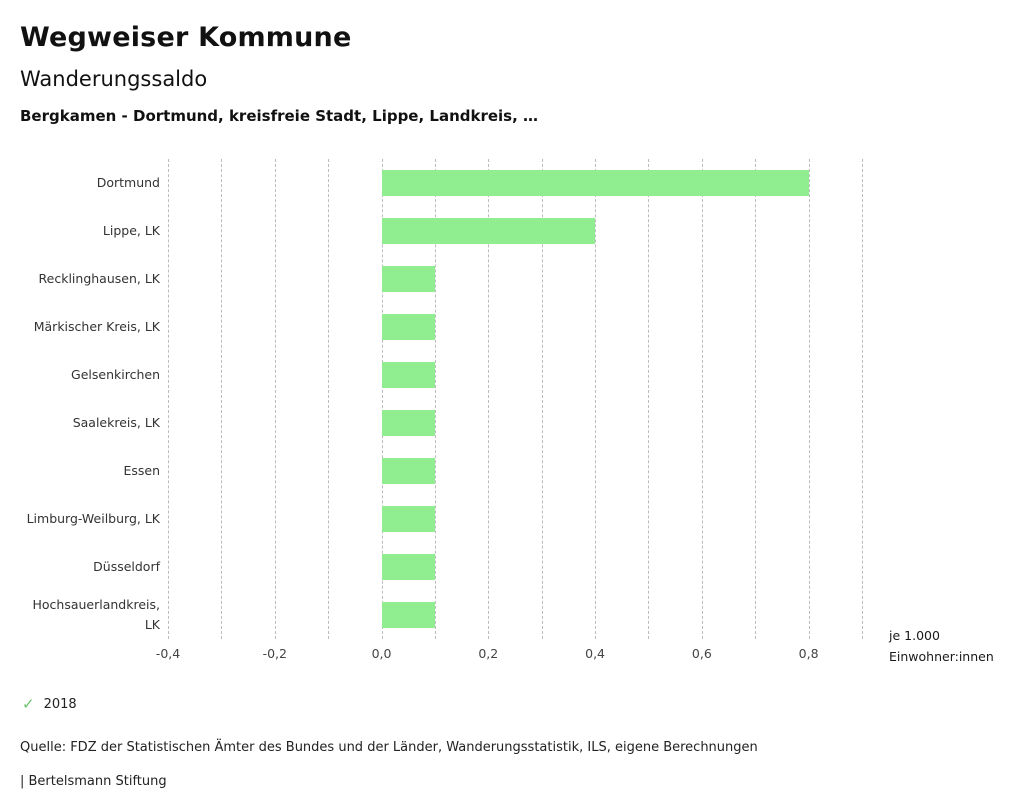 The image size is (1024, 799). What do you see at coordinates (114, 79) in the screenshot?
I see `chart-title: Wanderungssaldo` at bounding box center [114, 79].